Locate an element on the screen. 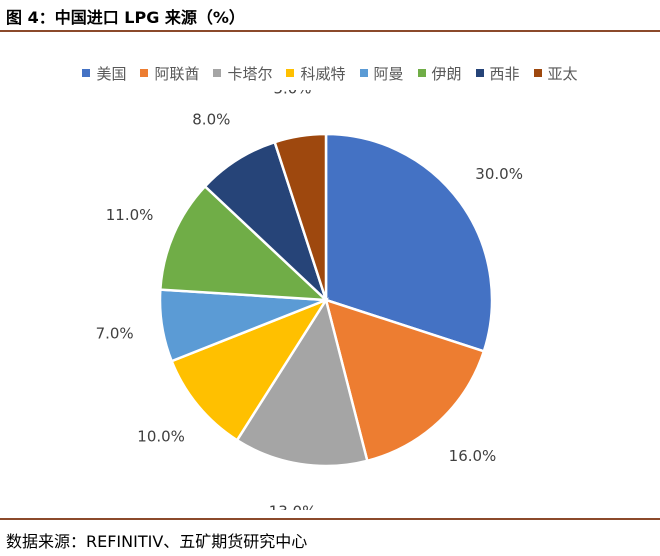  data-label: 8.0% is located at coordinates (211, 119).